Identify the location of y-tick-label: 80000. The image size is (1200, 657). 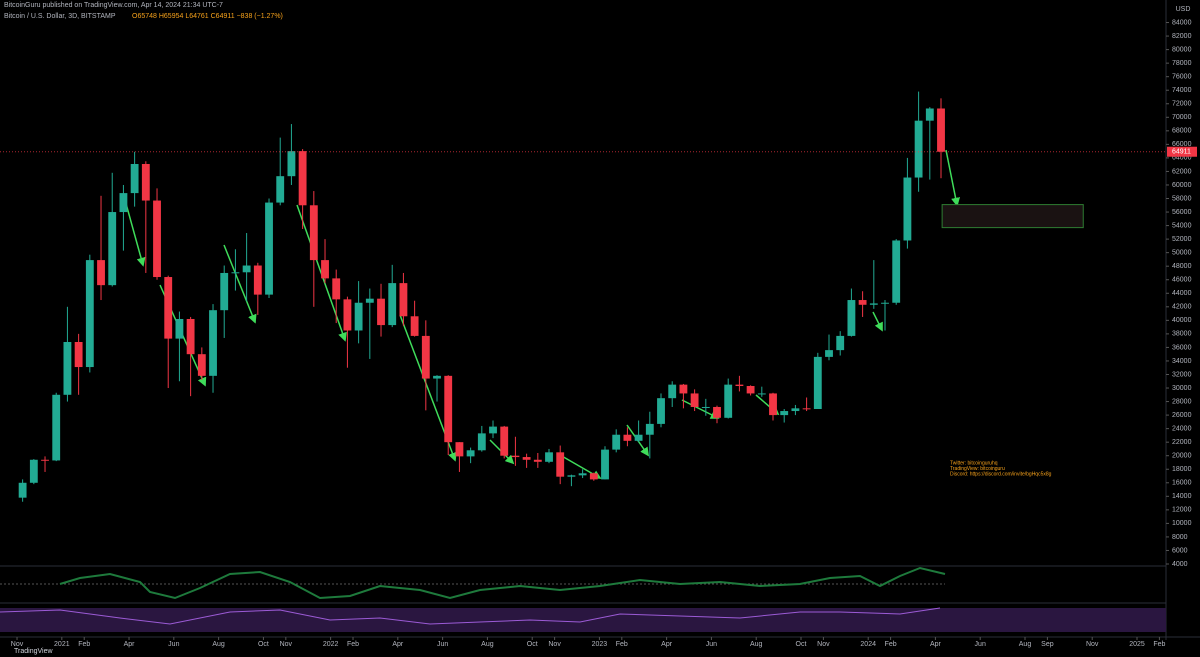
(1182, 49).